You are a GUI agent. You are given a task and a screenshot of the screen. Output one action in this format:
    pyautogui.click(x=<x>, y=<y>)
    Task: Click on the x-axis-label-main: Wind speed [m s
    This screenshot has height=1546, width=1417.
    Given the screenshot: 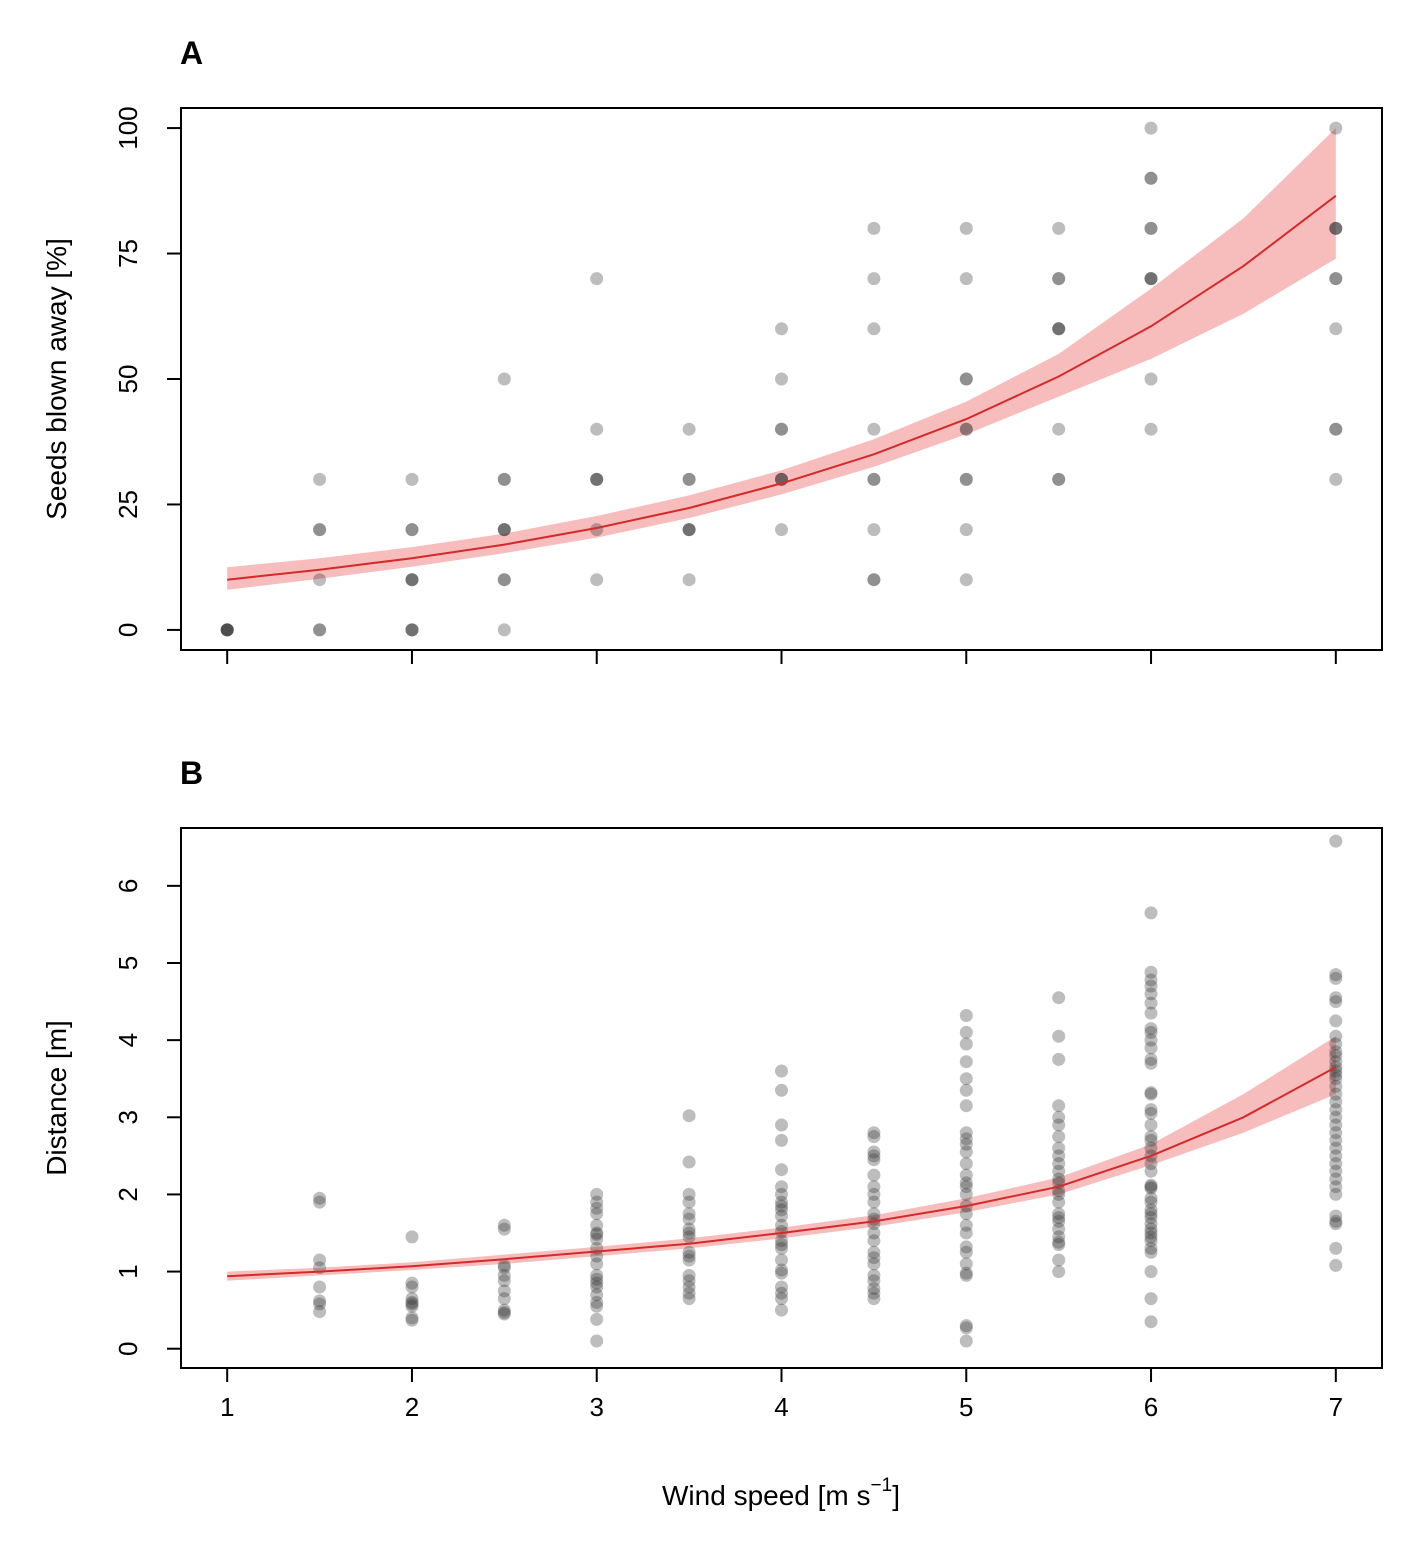 What is the action you would take?
    pyautogui.click(x=766, y=1495)
    